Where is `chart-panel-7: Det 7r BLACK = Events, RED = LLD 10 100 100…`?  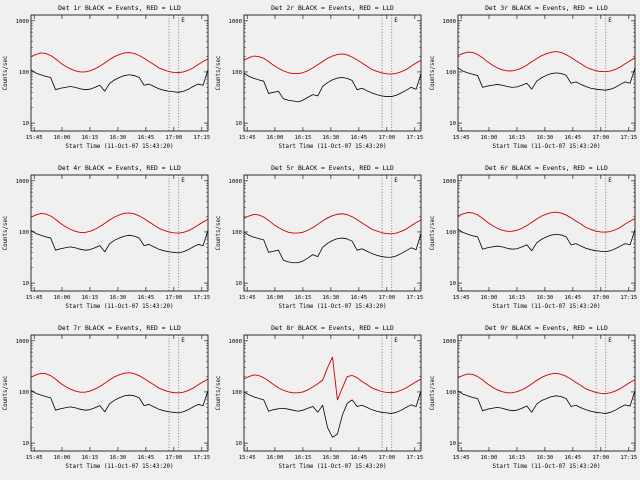
chart-panel-7: Det 7r BLACK = Events, RED = LLD 10 100 100… is located at coordinates (106, 397).